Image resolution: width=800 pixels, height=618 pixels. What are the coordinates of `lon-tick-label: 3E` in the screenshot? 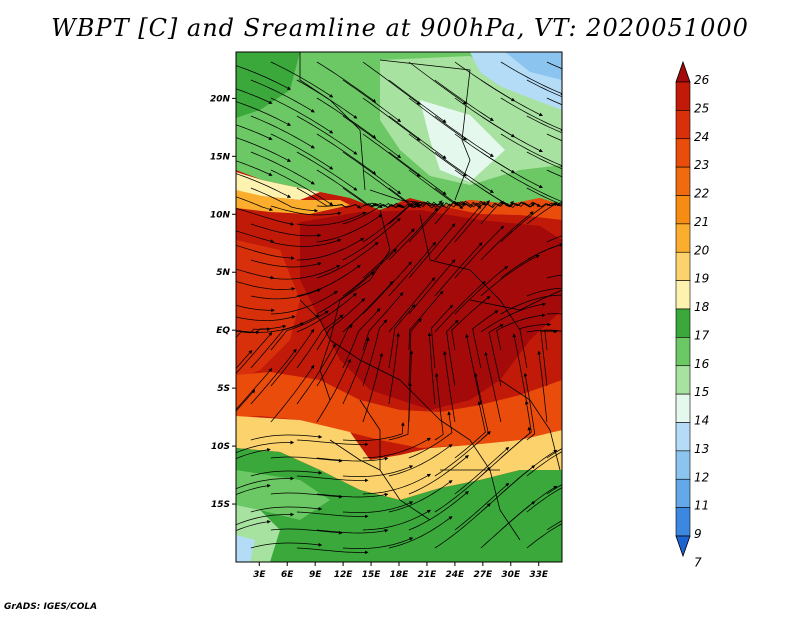 It's located at (259, 575).